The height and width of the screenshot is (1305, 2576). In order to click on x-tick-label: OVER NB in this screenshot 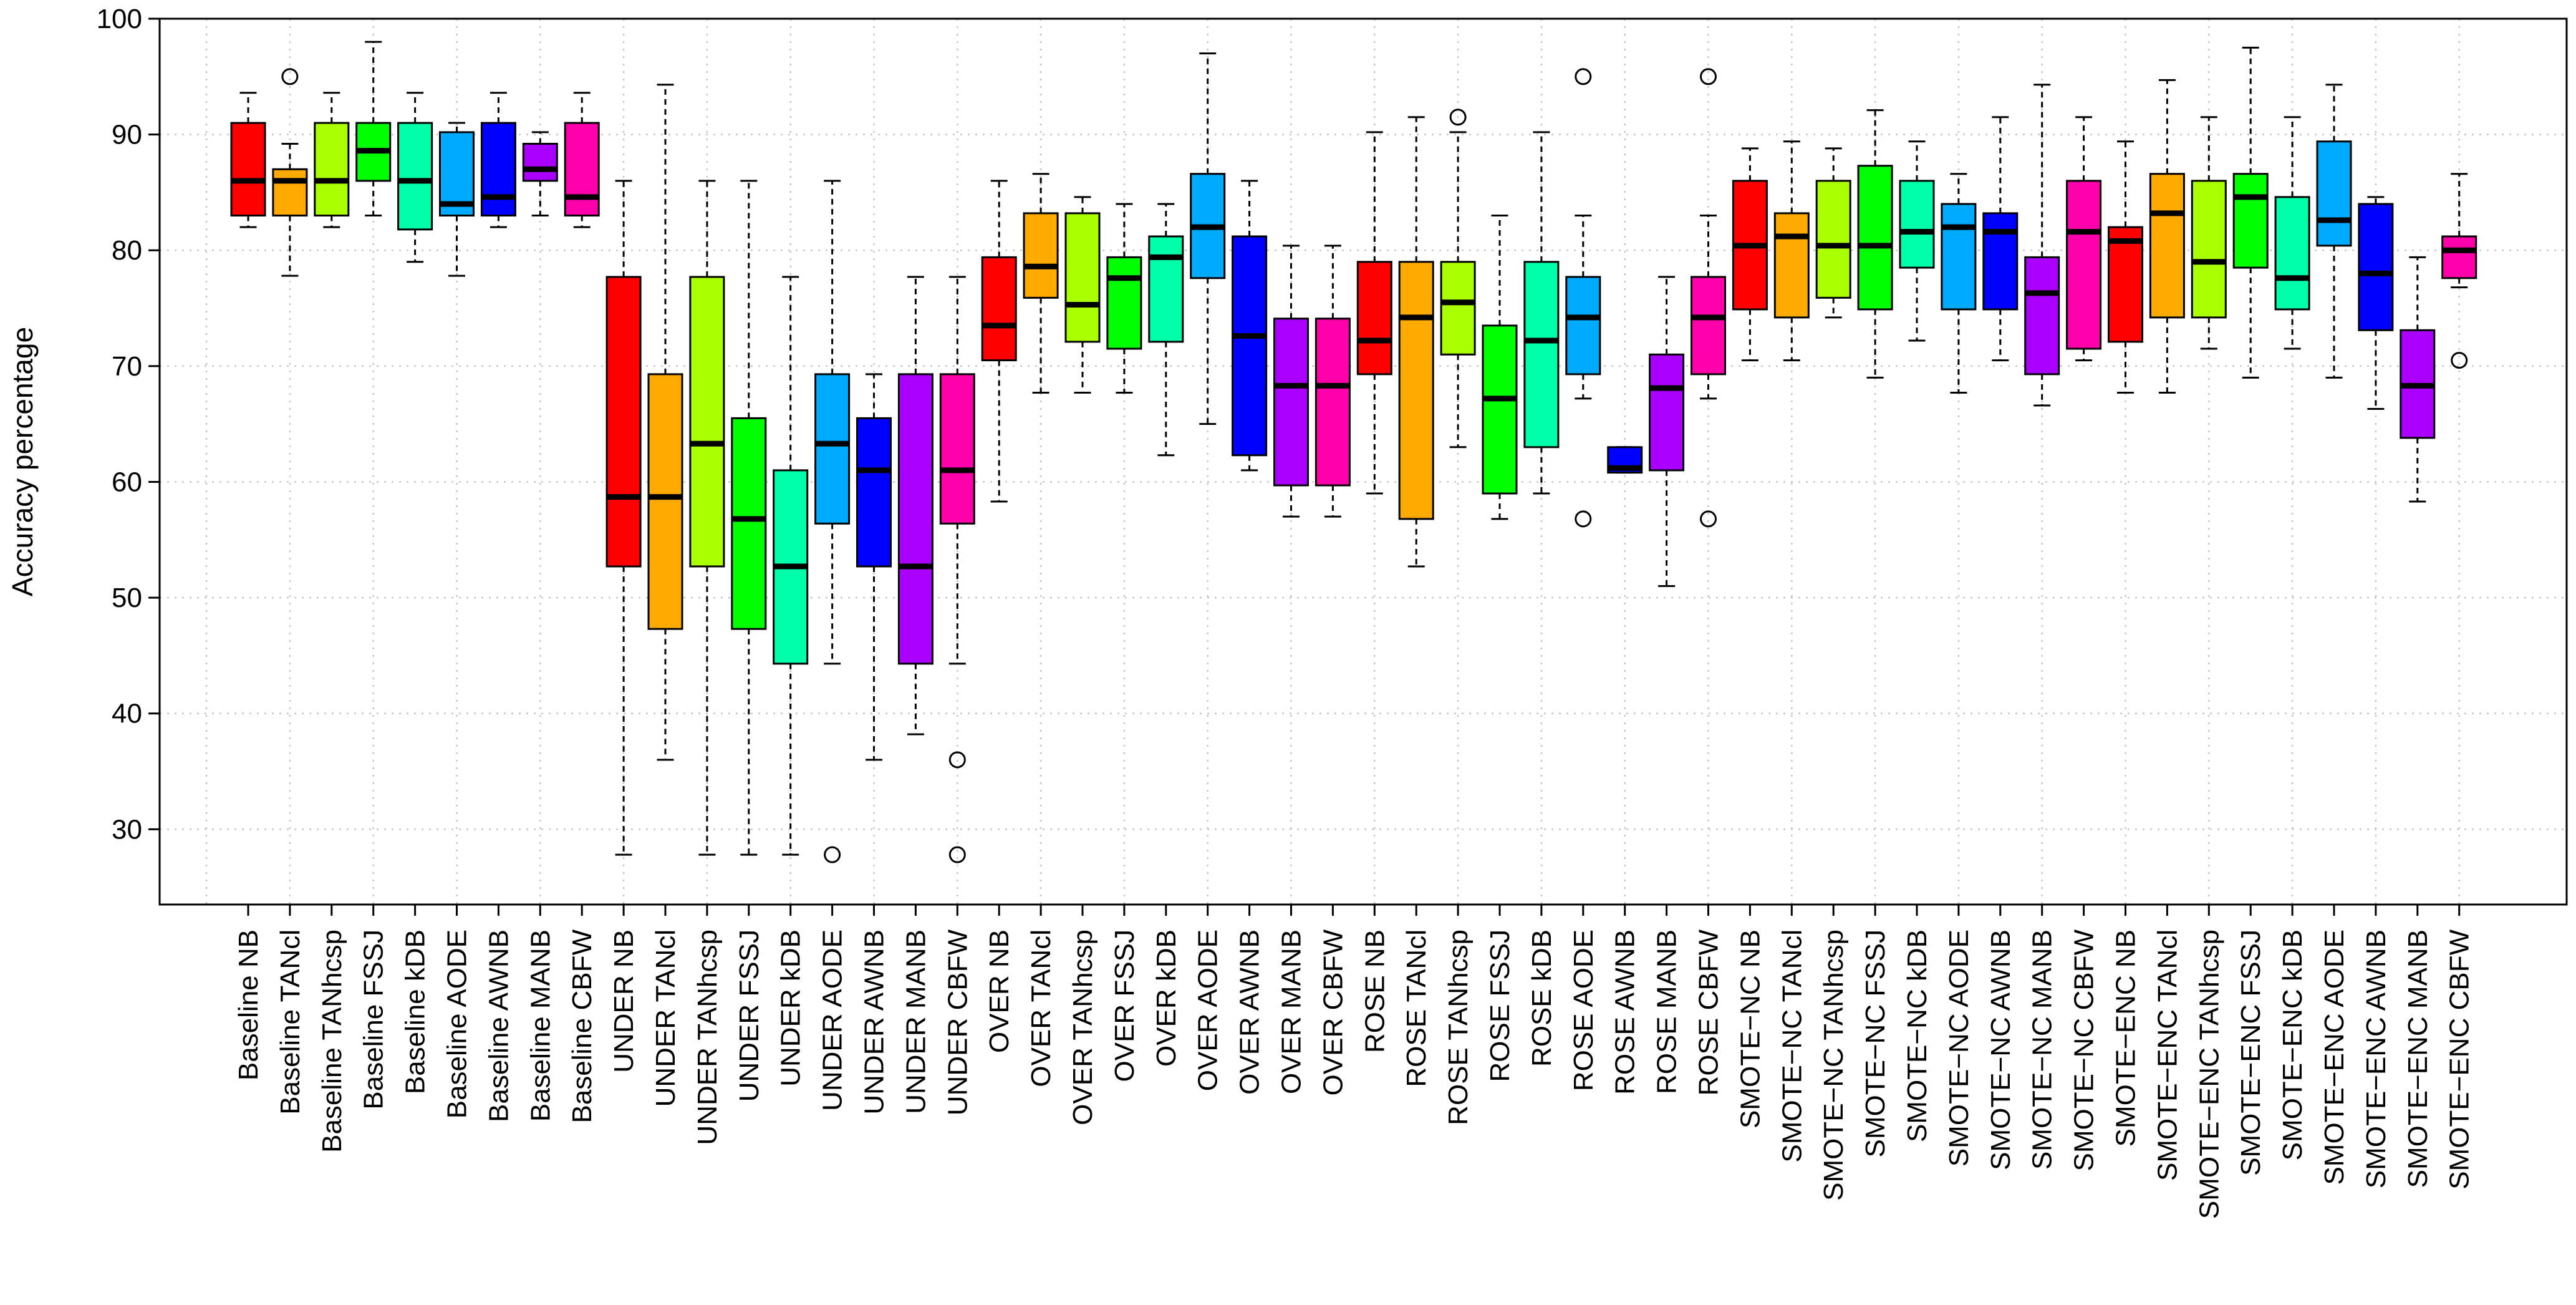, I will do `click(999, 991)`.